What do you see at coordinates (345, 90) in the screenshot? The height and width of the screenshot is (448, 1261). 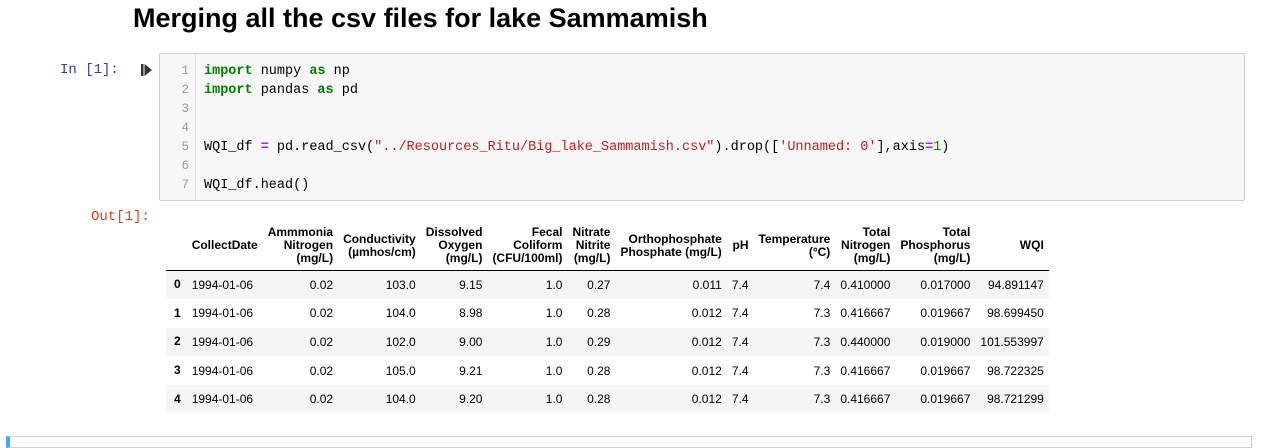 I see `module-alias: pd` at bounding box center [345, 90].